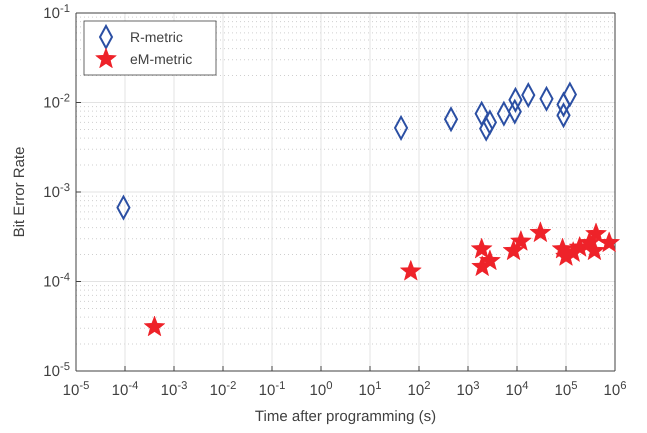  I want to click on x-tick-label: 10$^{-1}$, so click(272, 389).